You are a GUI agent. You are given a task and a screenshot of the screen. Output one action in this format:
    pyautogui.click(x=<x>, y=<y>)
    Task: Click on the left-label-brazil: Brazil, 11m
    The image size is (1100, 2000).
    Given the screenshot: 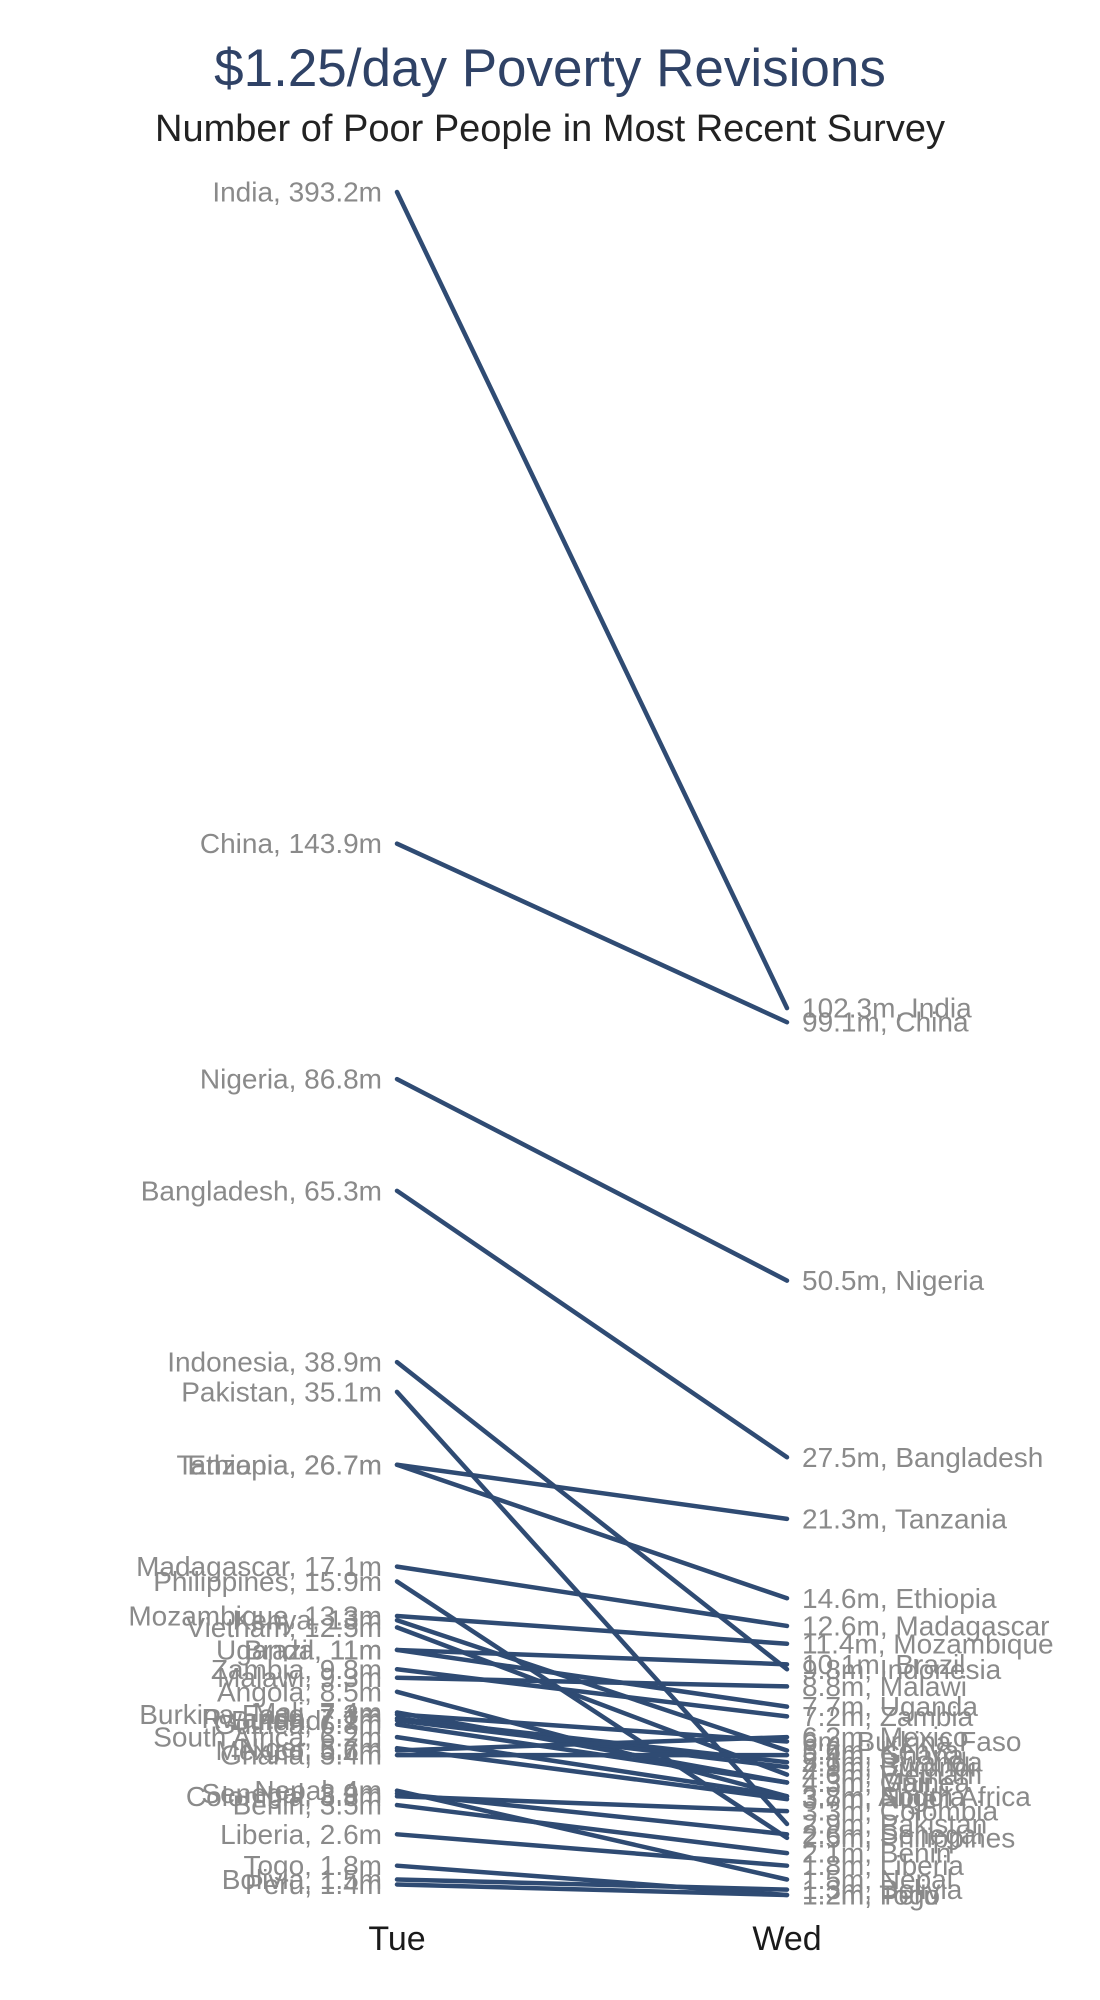 What is the action you would take?
    pyautogui.click(x=313, y=1649)
    